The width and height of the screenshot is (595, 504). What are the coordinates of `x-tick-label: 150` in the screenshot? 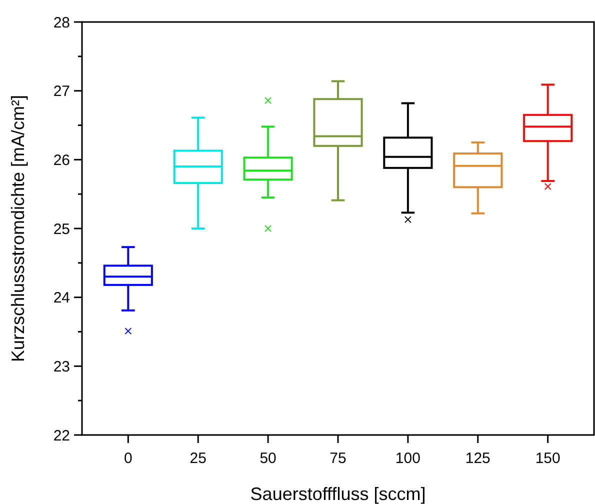 It's located at (547, 458).